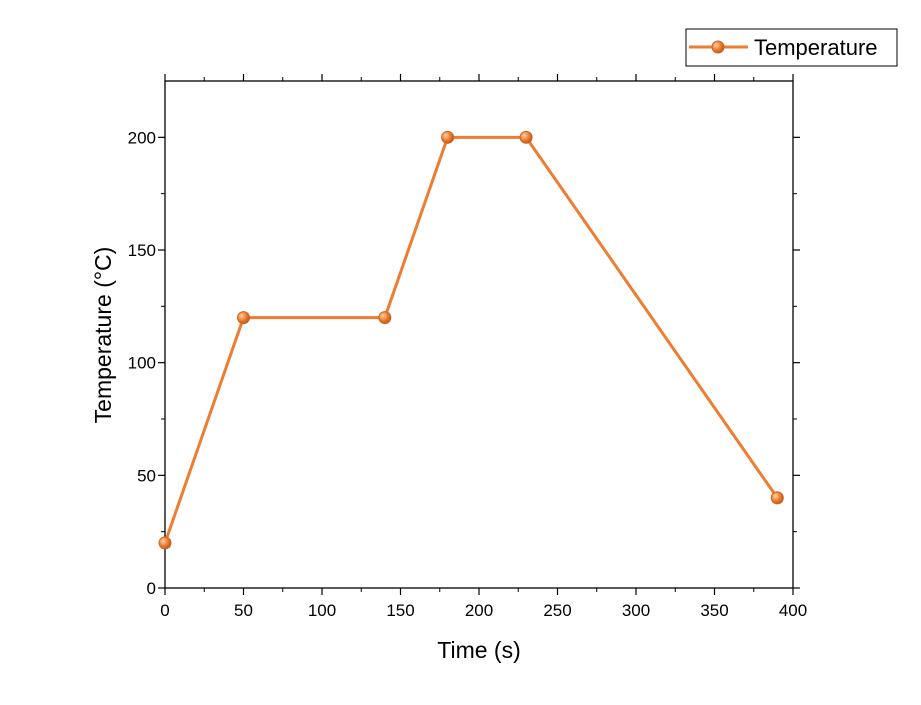 This screenshot has height=705, width=921. What do you see at coordinates (718, 47) in the screenshot?
I see `legend-marker-sample` at bounding box center [718, 47].